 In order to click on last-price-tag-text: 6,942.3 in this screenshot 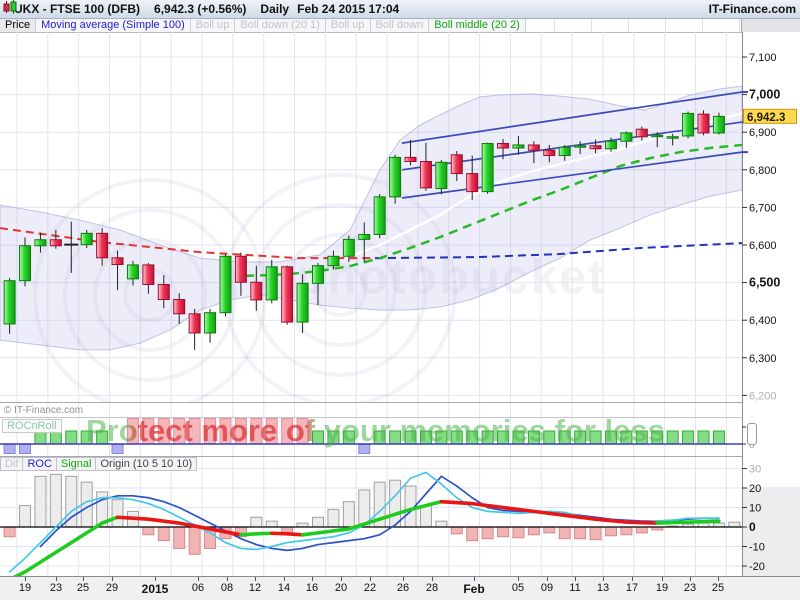, I will do `click(766, 118)`.